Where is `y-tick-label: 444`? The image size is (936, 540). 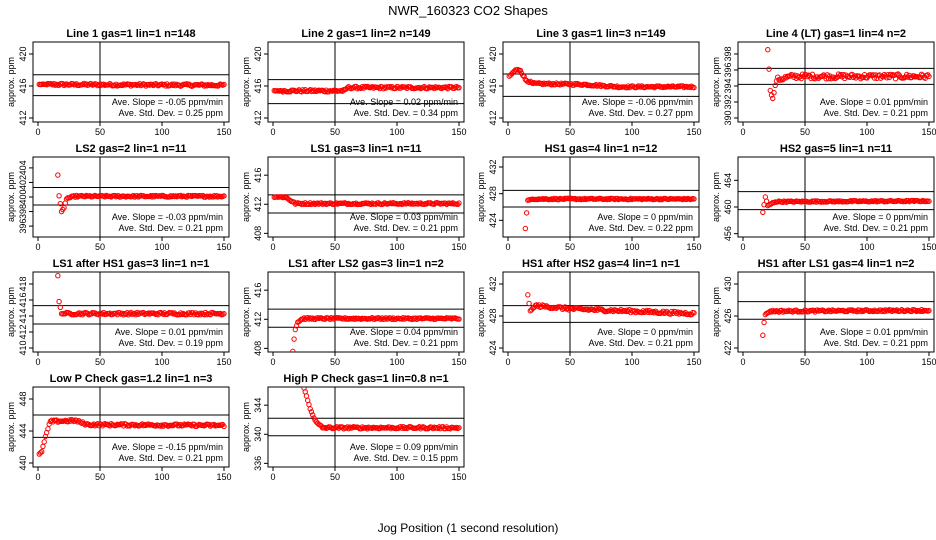 y-tick-label: 444 is located at coordinates (23, 430).